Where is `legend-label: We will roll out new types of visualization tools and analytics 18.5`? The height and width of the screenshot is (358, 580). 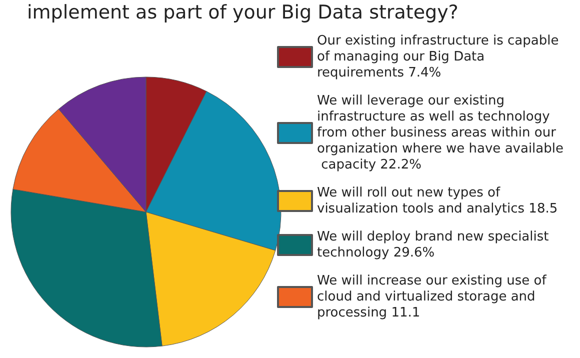
legend-label: We will roll out new types of visualization tools and analytics 18.5 is located at coordinates (437, 201).